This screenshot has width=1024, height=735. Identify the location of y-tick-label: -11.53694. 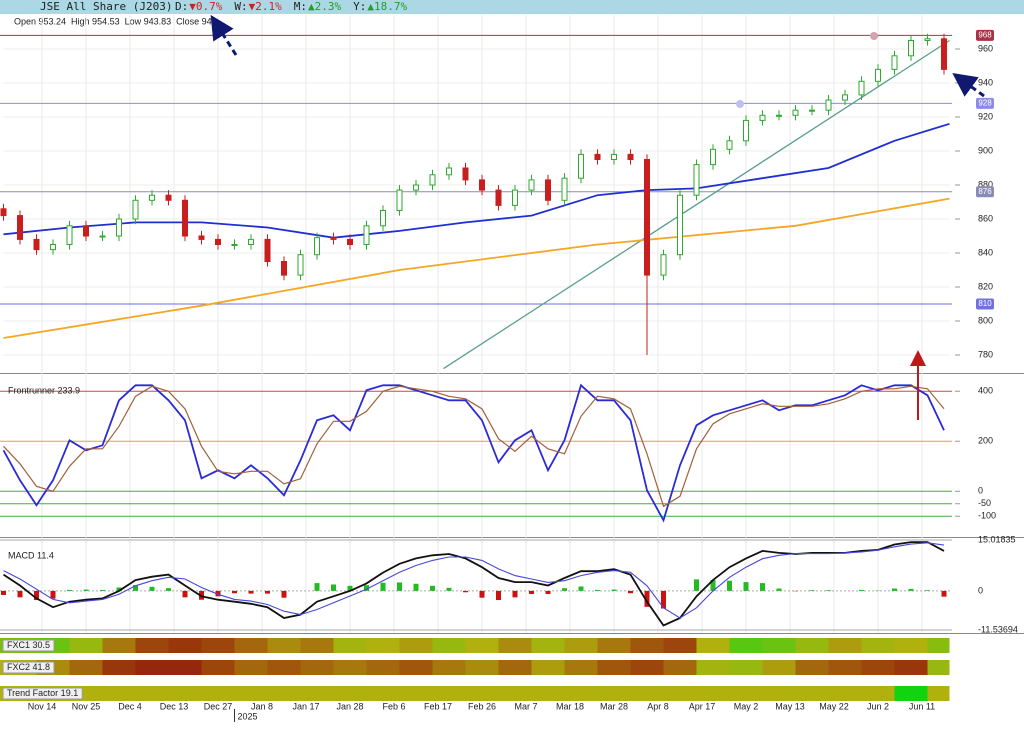
(998, 629).